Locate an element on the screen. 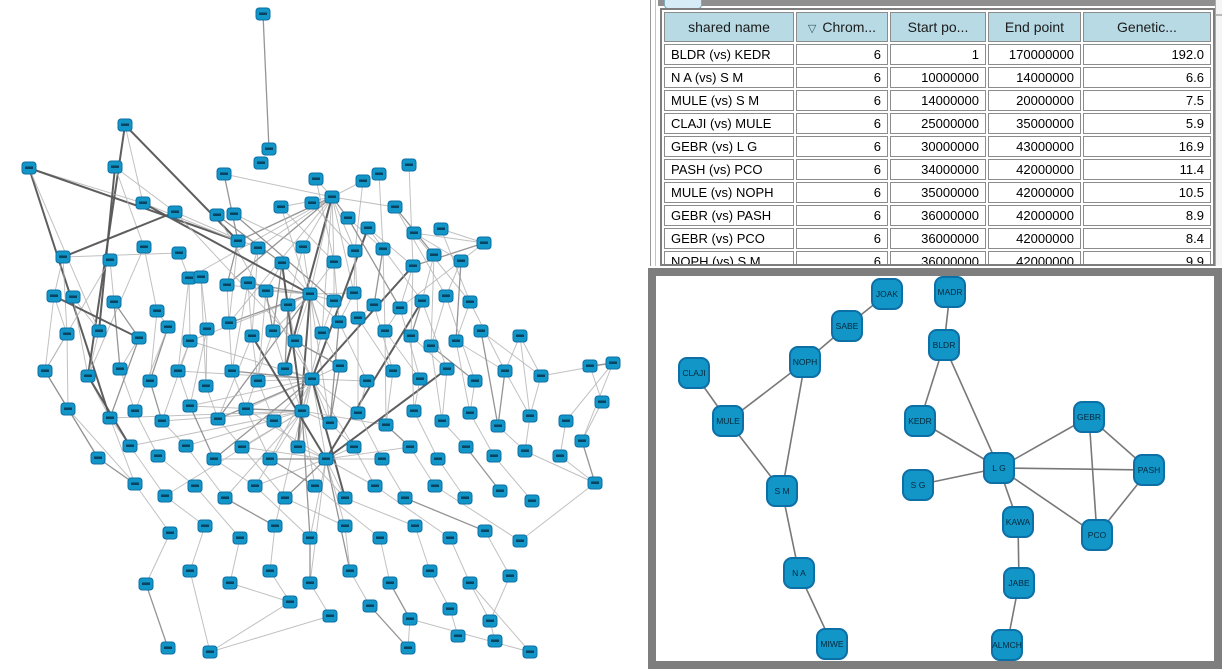  table-row: NOPH (vs) S M 6 36000000 42000000 9.9 is located at coordinates (937, 257).